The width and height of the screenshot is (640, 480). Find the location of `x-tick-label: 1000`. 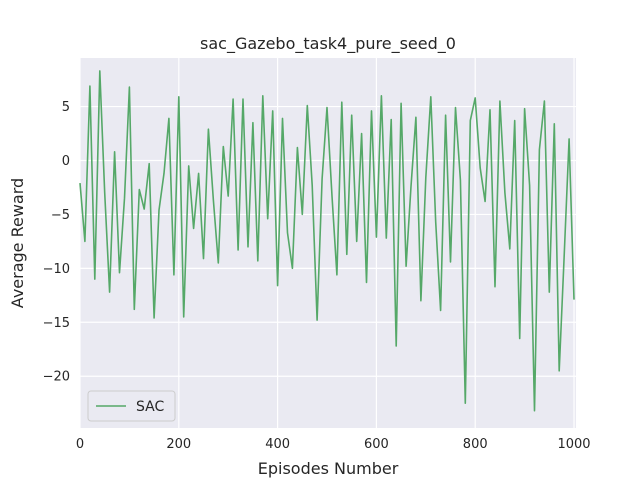

x-tick-label: 1000 is located at coordinates (573, 444).